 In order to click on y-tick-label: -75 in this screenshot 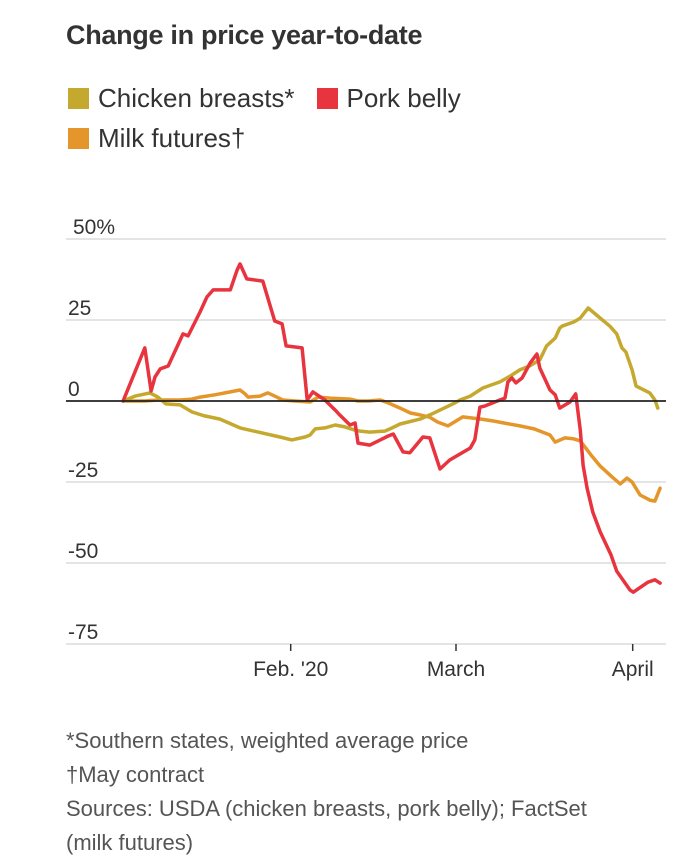, I will do `click(83, 632)`.